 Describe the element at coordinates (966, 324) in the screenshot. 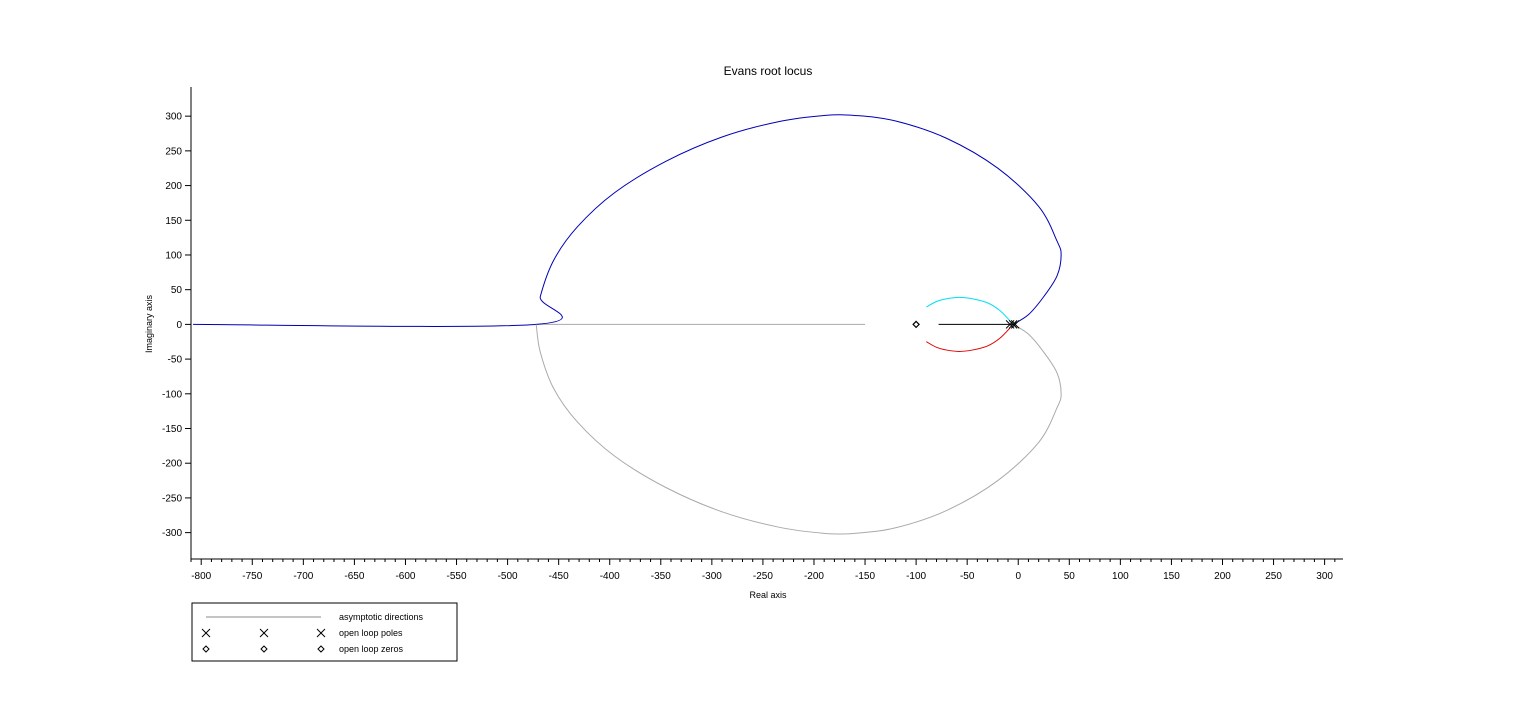

I see `markers-layer` at that location.